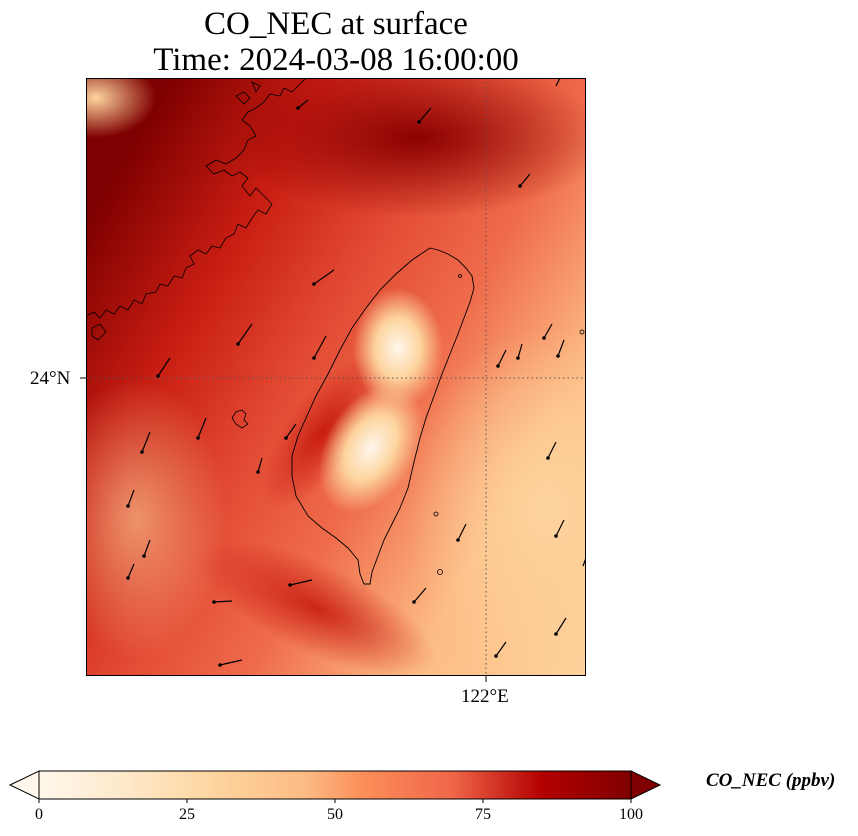 Image resolution: width=858 pixels, height=836 pixels. Describe the element at coordinates (336, 24) in the screenshot. I see `map-title: CO_NEC at surface` at that location.